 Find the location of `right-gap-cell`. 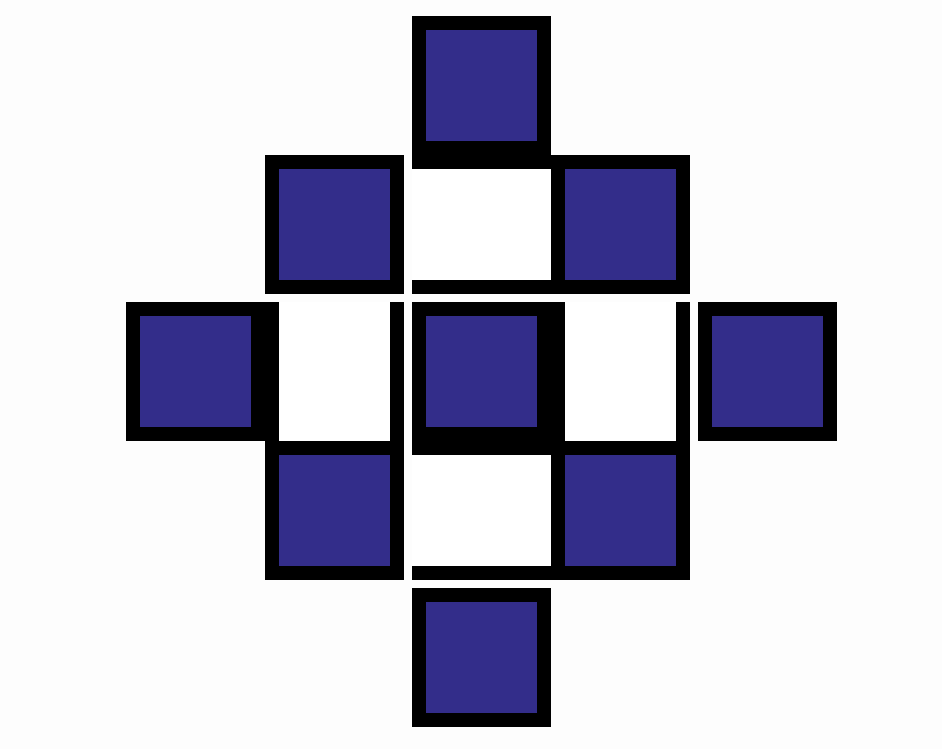

right-gap-cell is located at coordinates (620, 371).